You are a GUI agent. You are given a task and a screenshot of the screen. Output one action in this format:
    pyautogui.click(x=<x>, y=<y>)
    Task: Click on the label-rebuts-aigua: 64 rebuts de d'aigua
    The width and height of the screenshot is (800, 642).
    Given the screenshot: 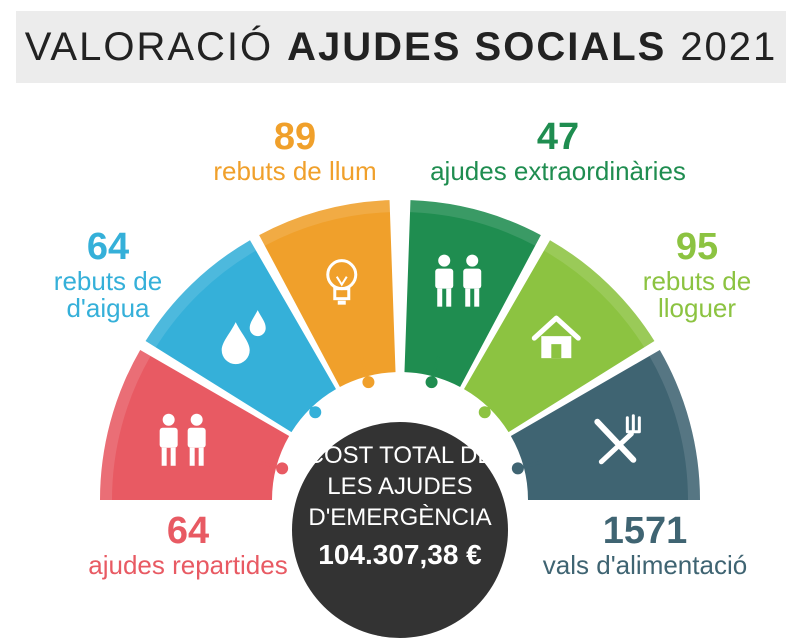 What is the action you would take?
    pyautogui.click(x=108, y=275)
    